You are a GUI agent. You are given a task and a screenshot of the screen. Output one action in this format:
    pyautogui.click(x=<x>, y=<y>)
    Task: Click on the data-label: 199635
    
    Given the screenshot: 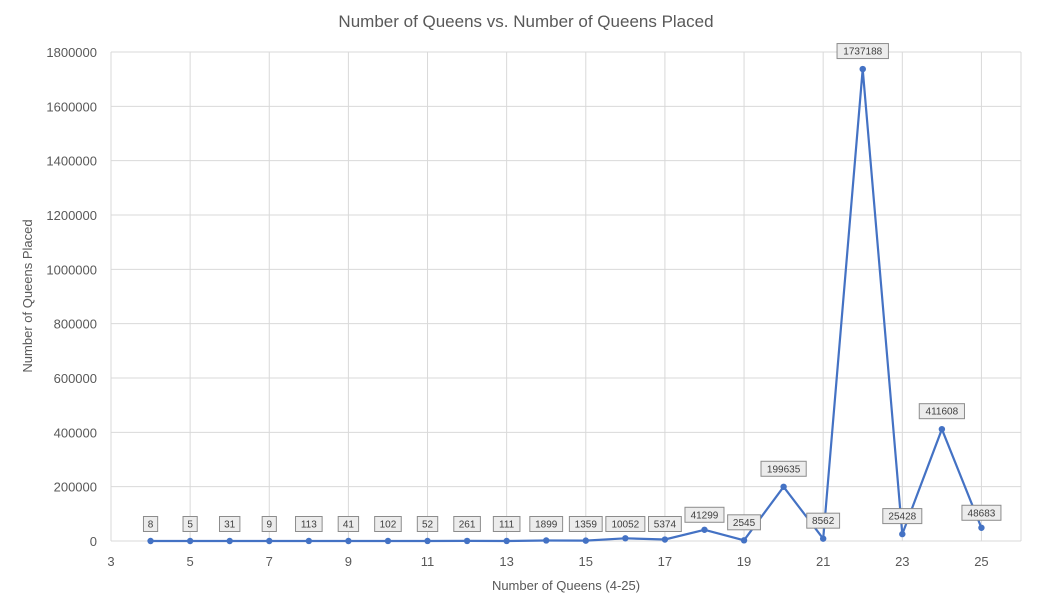 What is the action you would take?
    pyautogui.click(x=783, y=468)
    